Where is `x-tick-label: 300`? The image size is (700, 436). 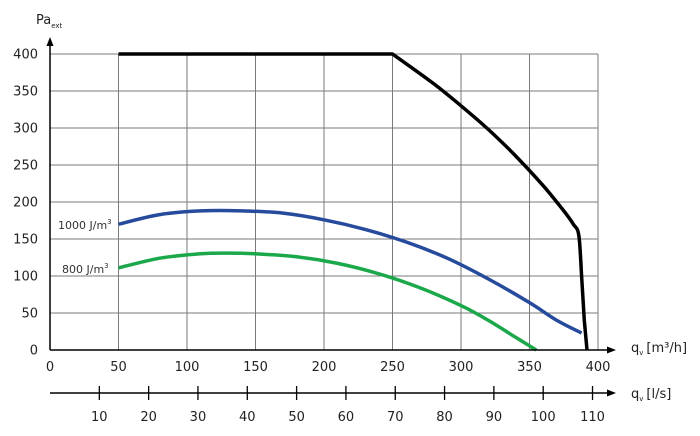 x-tick-label: 300 is located at coordinates (461, 367).